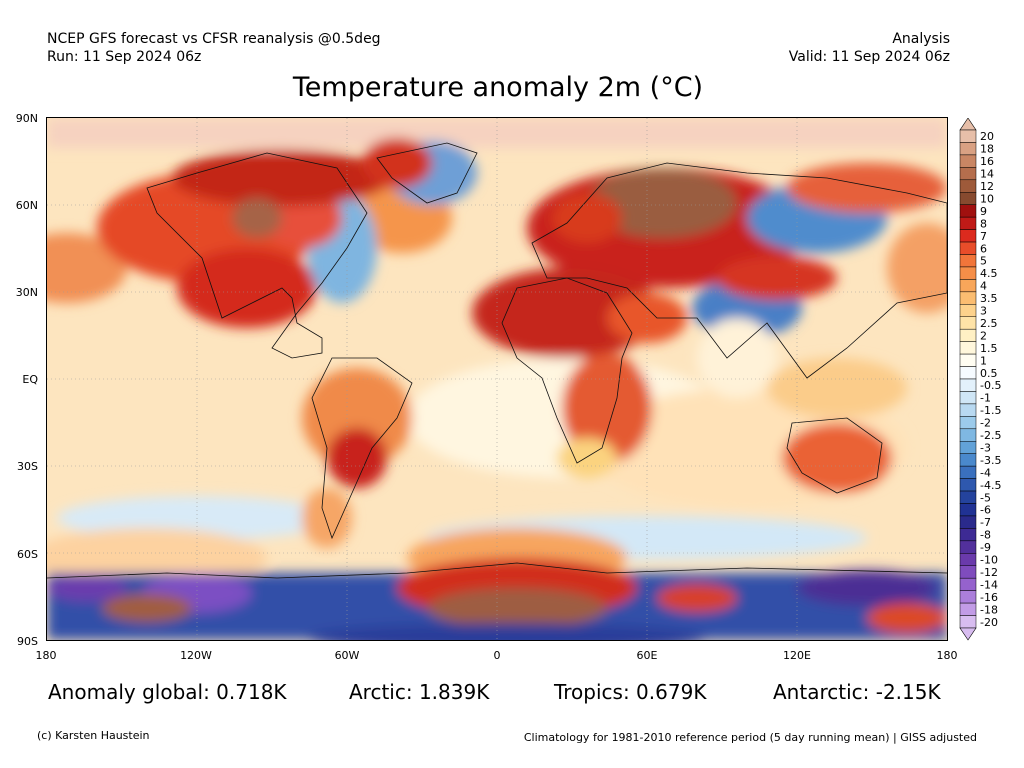 Image resolution: width=1024 pixels, height=768 pixels. Describe the element at coordinates (989, 273) in the screenshot. I see `colorbar-tick-label: 4.5` at that location.